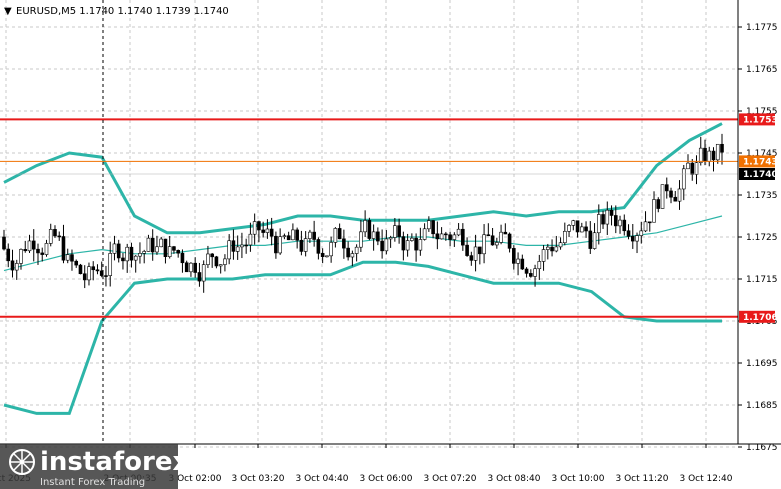 This screenshot has height=489, width=781. Describe the element at coordinates (122, 11) in the screenshot. I see `chart-title: EURUSD,M5 1.1740 1.1740 1.1739 1.1740` at that location.